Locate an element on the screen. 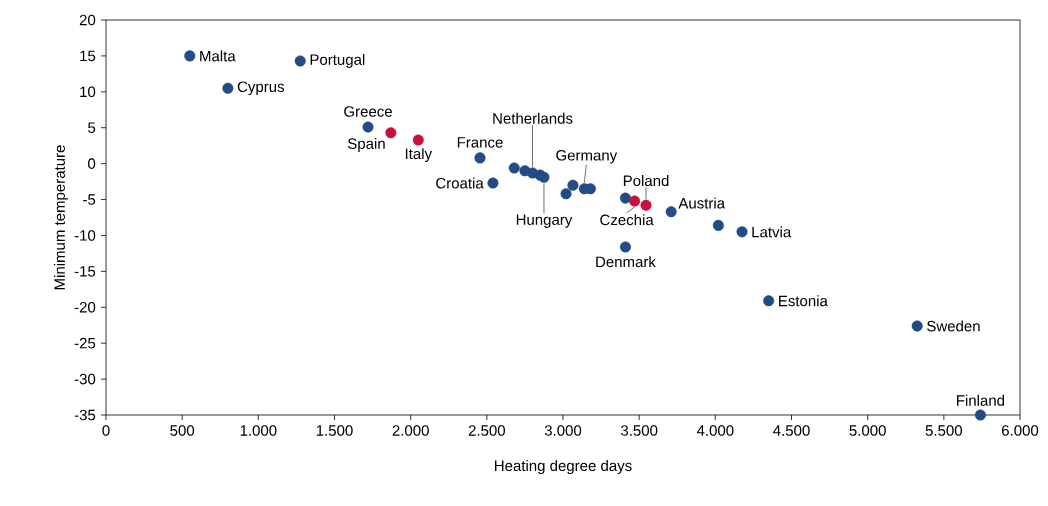 This screenshot has height=506, width=1048. y-tick-label: -5 is located at coordinates (89, 199).